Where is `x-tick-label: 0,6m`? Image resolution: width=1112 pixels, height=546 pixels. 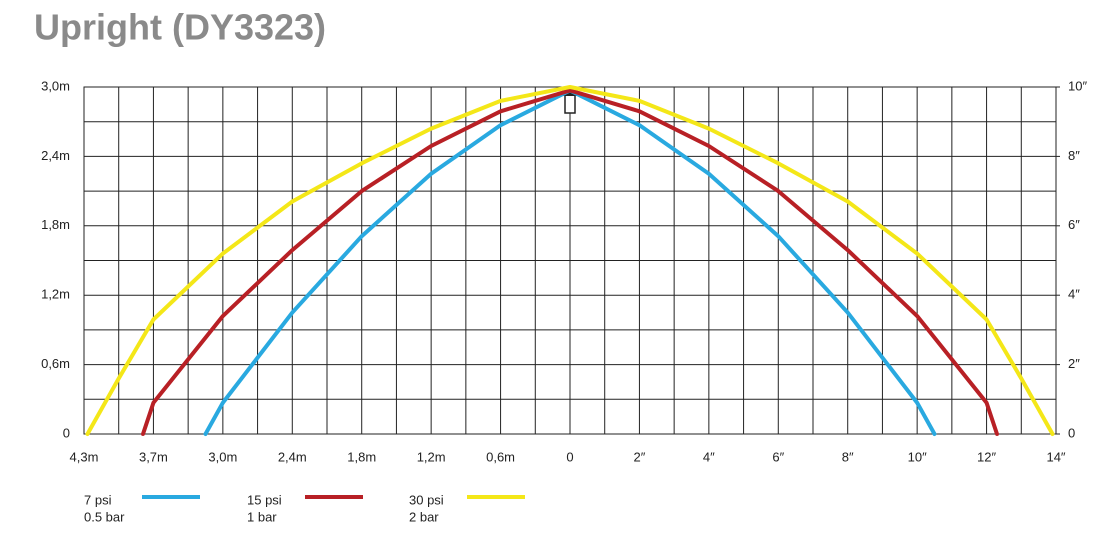 x-tick-label: 0,6m is located at coordinates (500, 456).